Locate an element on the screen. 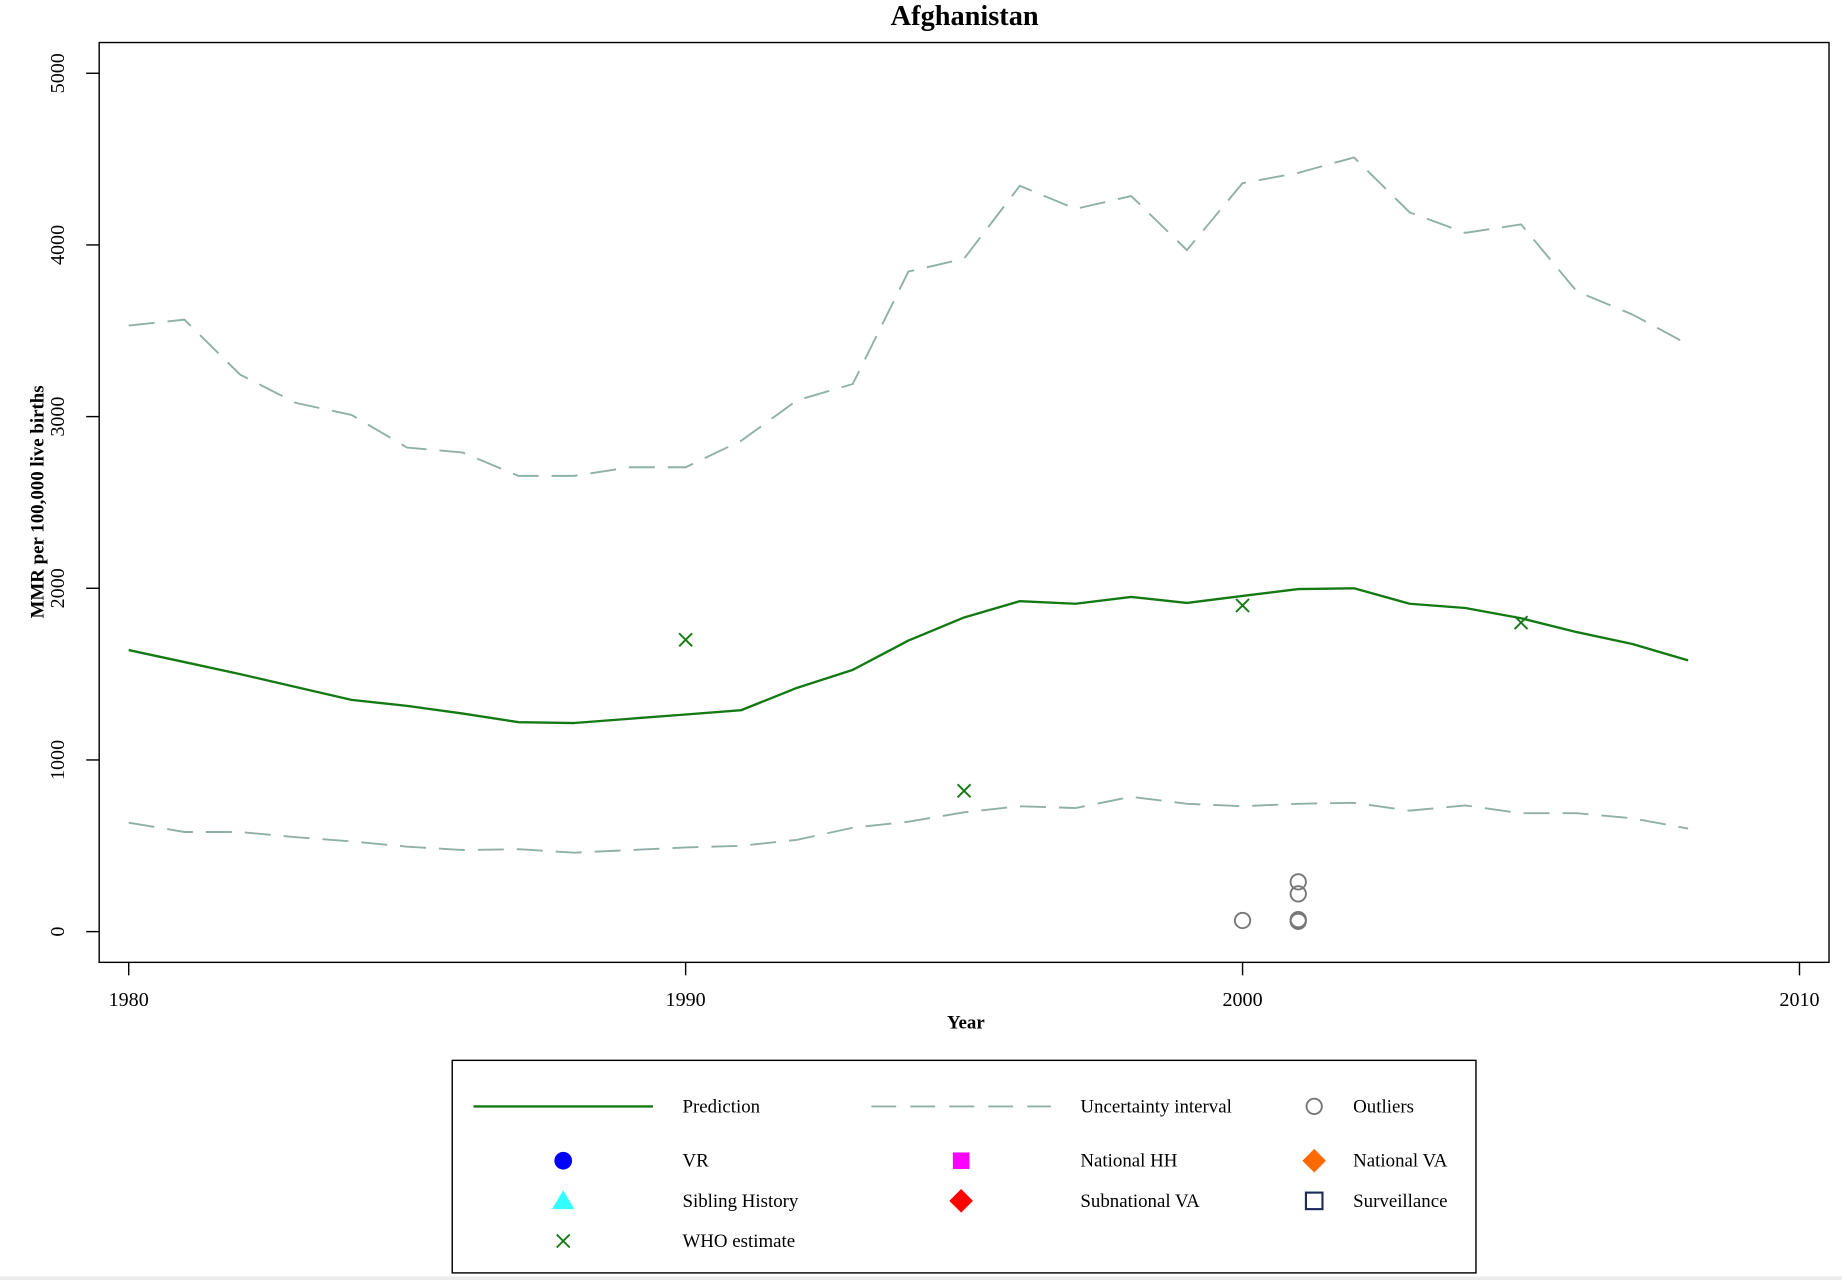 The image size is (1842, 1280). legend-national-hh-swatch is located at coordinates (961, 1160).